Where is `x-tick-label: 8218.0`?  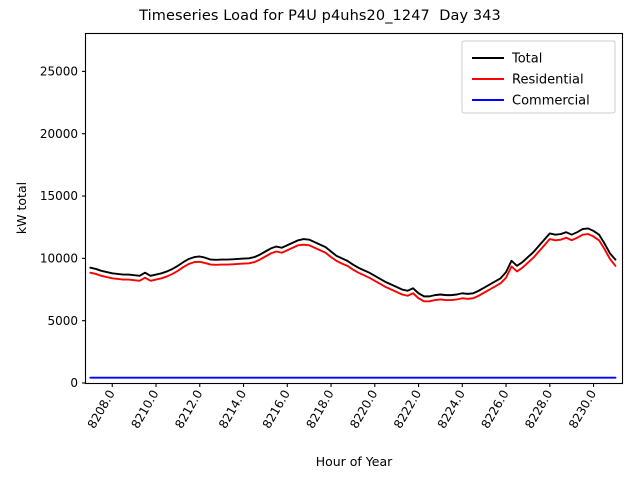 x-tick-label: 8218.0 is located at coordinates (320, 409).